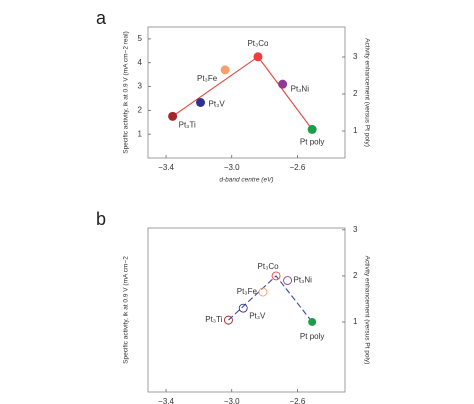 This screenshot has height=404, width=474. What do you see at coordinates (140, 133) in the screenshot?
I see `y-tick-label: 1` at bounding box center [140, 133].